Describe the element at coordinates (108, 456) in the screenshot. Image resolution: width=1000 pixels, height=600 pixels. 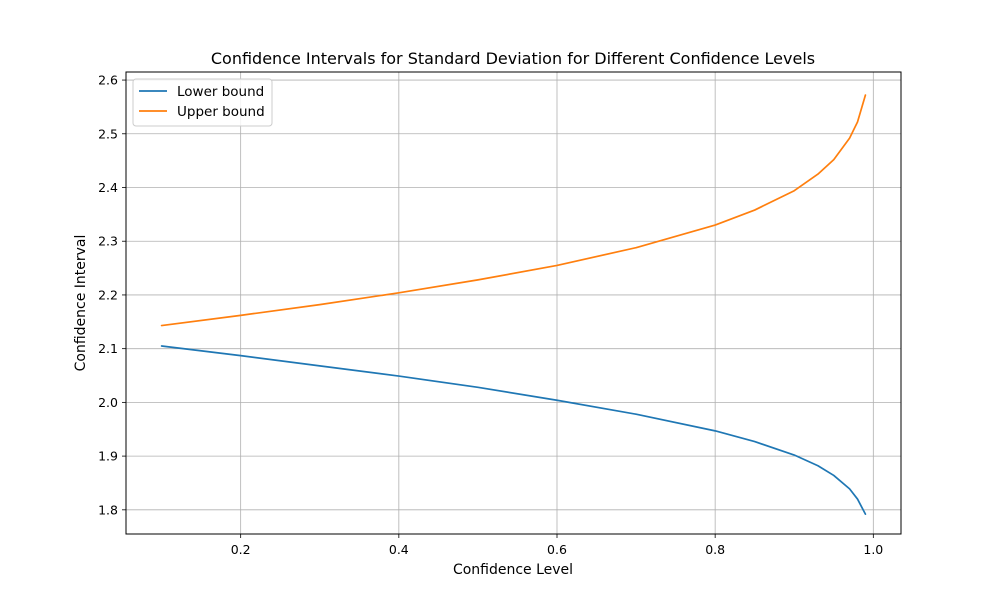
I see `y-tick-label: 1.9` at that location.